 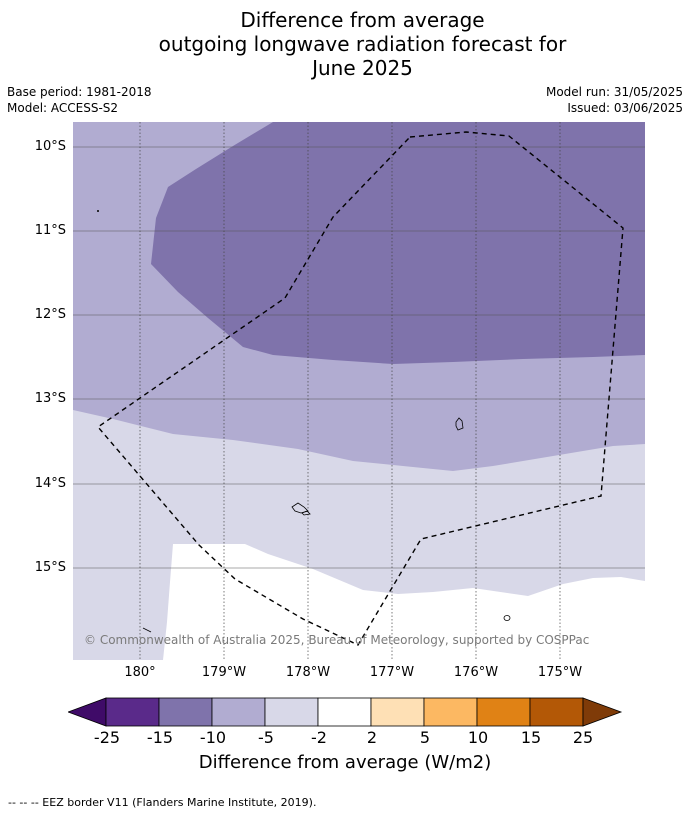 What do you see at coordinates (345, 762) in the screenshot?
I see `colorbar-title: Difference from average (W/m2)` at bounding box center [345, 762].